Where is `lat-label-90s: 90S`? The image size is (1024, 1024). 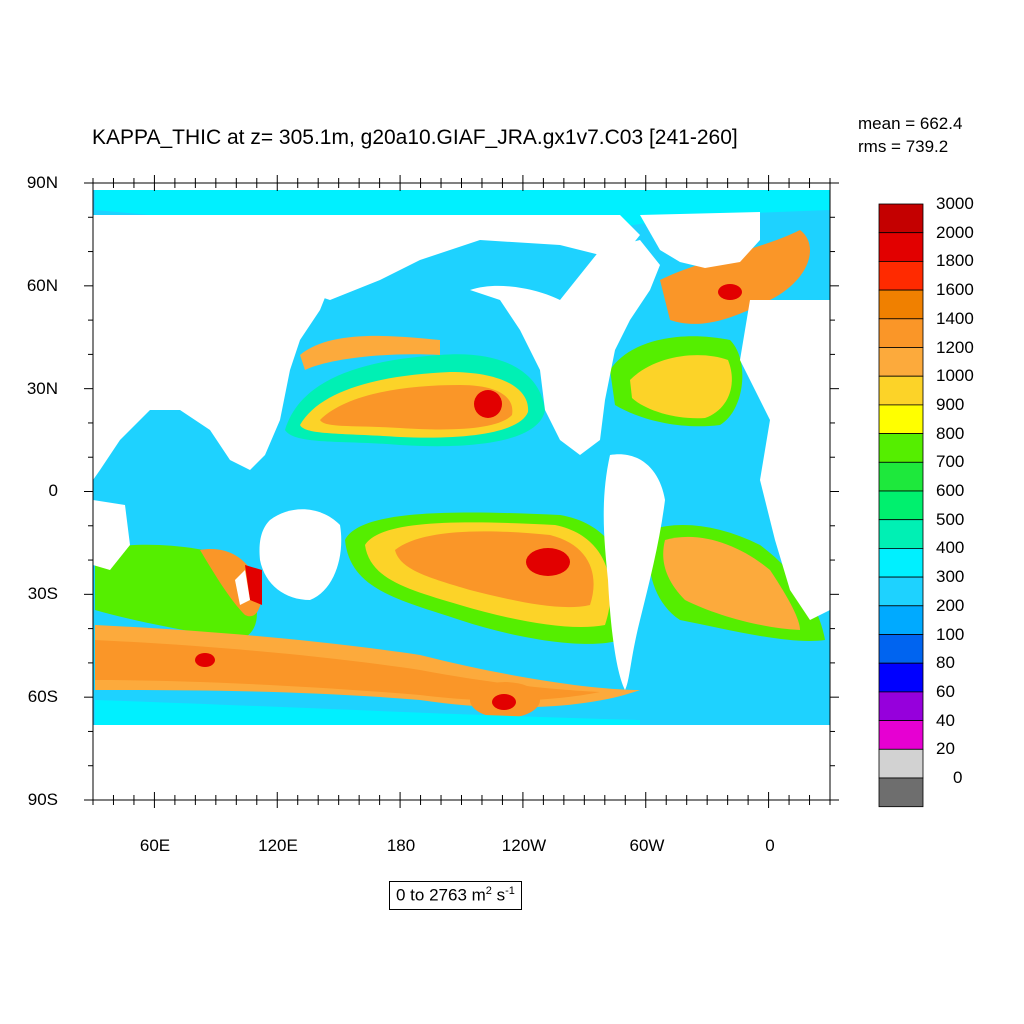
lat-label-90s: 90S is located at coordinates (42, 799).